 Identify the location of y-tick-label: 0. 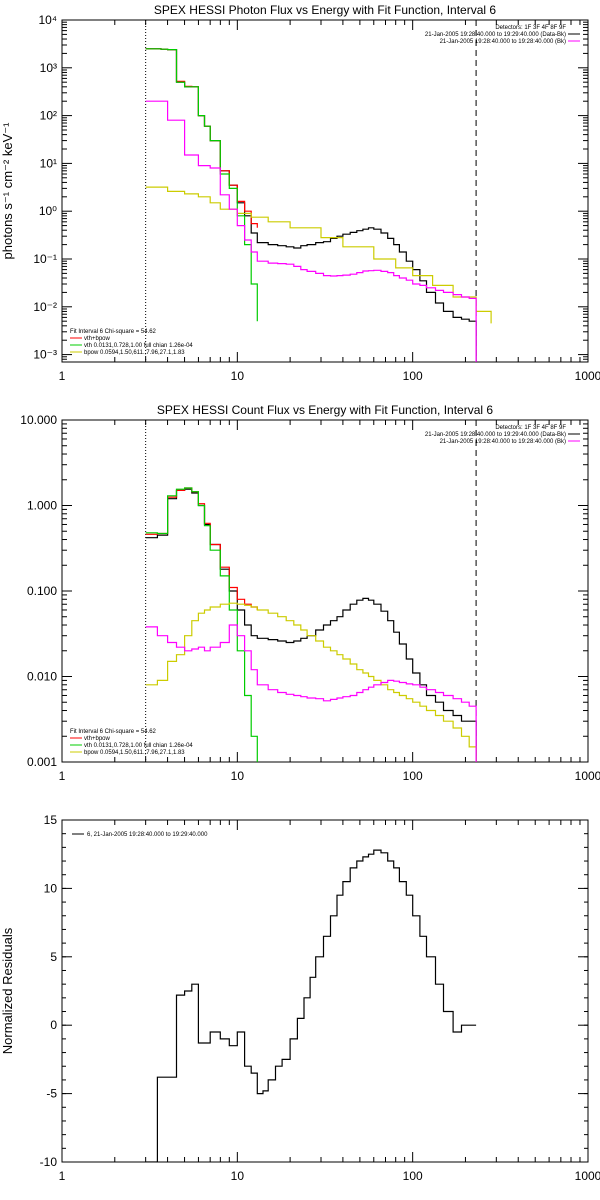
(53, 1025).